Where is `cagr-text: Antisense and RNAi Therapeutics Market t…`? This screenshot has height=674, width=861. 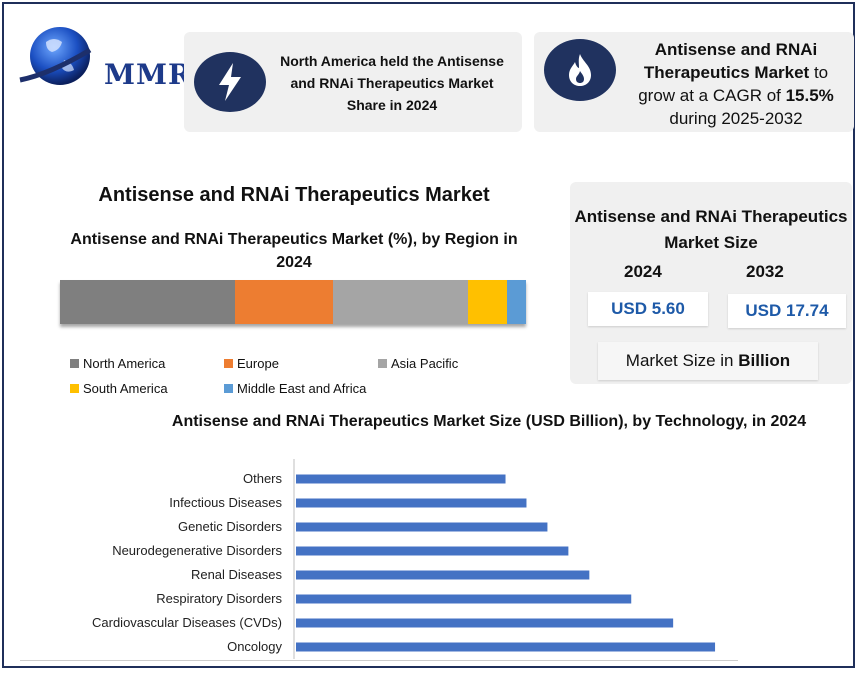
cagr-text: Antisense and RNAi Therapeutics Market t… is located at coordinates (736, 84).